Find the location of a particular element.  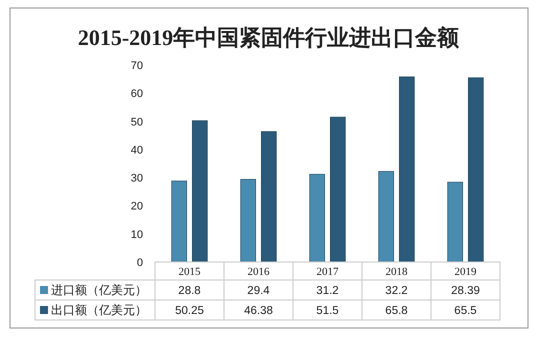

chart-title: 2015-2019年中国紧固件行业进出口金额 is located at coordinates (269, 37).